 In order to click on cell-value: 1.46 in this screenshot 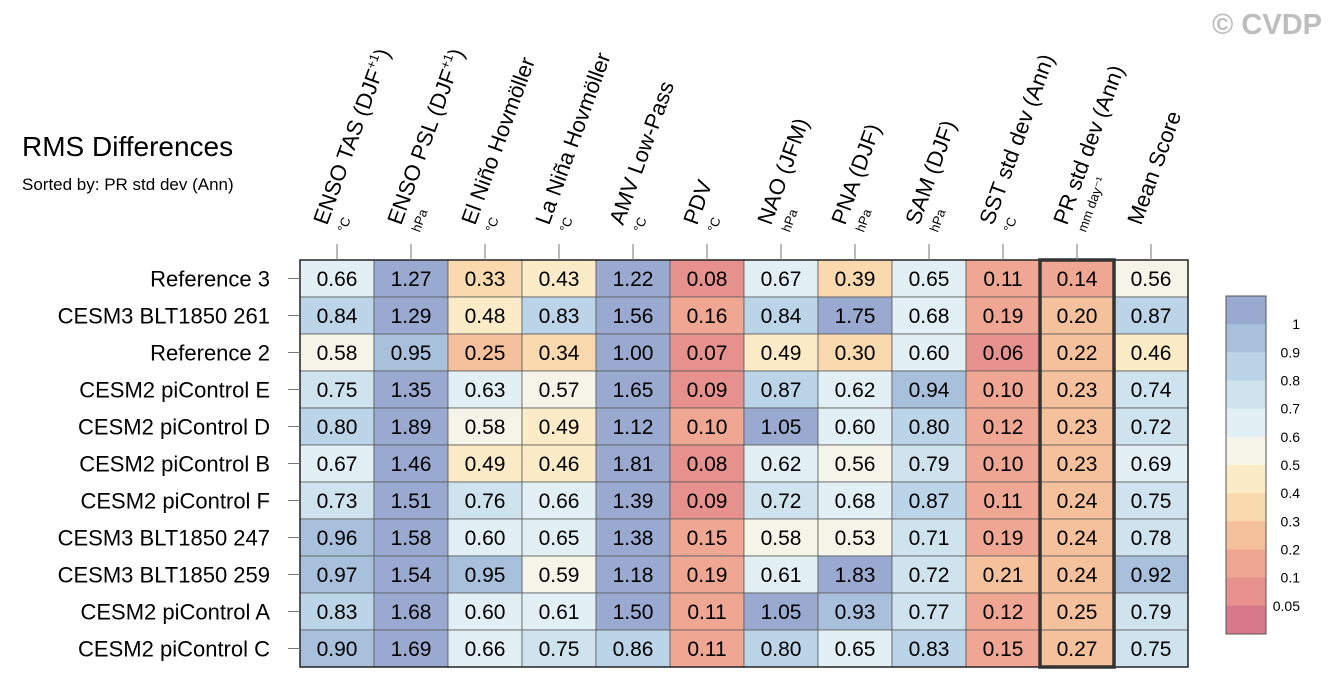, I will do `click(411, 464)`.